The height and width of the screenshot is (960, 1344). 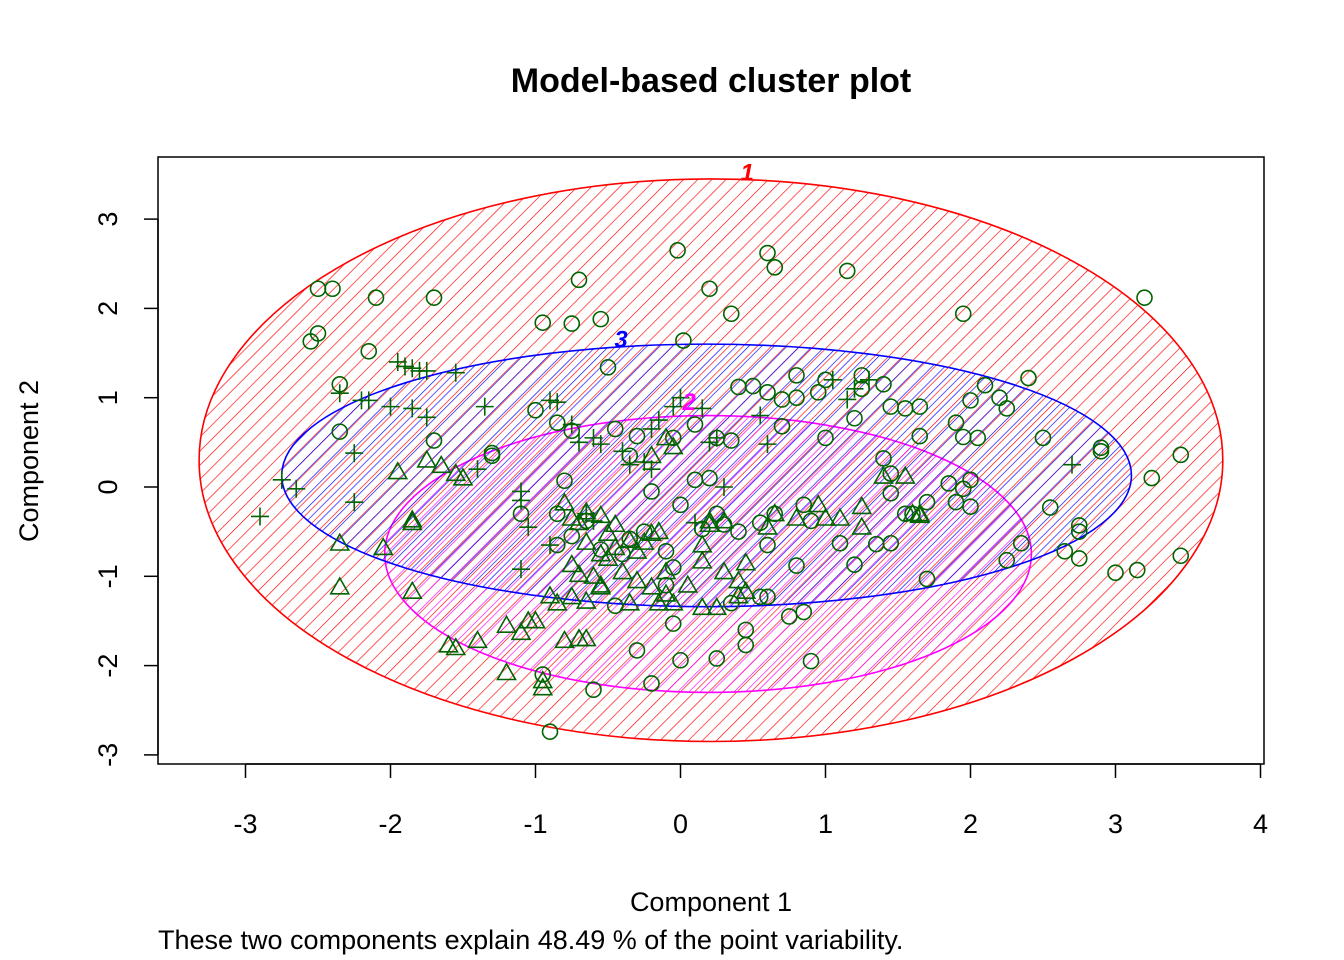 I want to click on x-tick-label: 2, so click(x=970, y=824).